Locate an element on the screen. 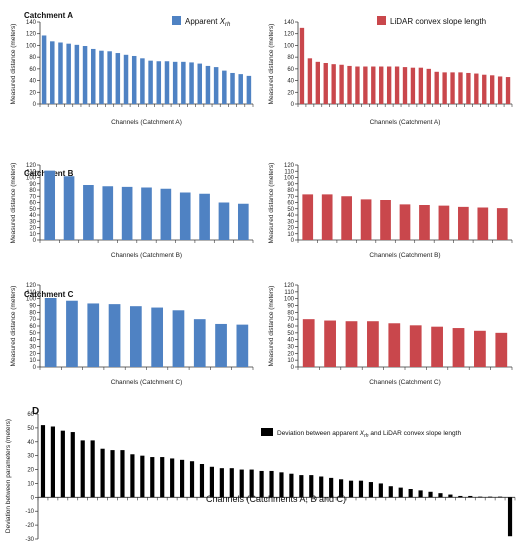 The height and width of the screenshot is (550, 525). x-axis-label: Channels (Catchment C) is located at coordinates (147, 382).